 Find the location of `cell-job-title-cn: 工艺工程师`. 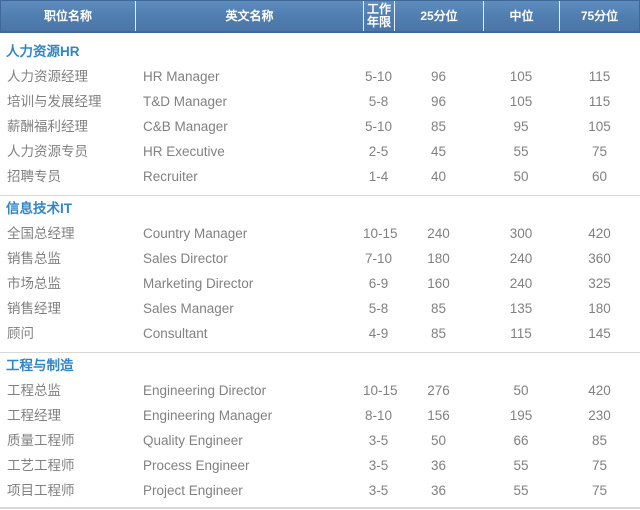

cell-job-title-cn: 工艺工程师 is located at coordinates (41, 465).